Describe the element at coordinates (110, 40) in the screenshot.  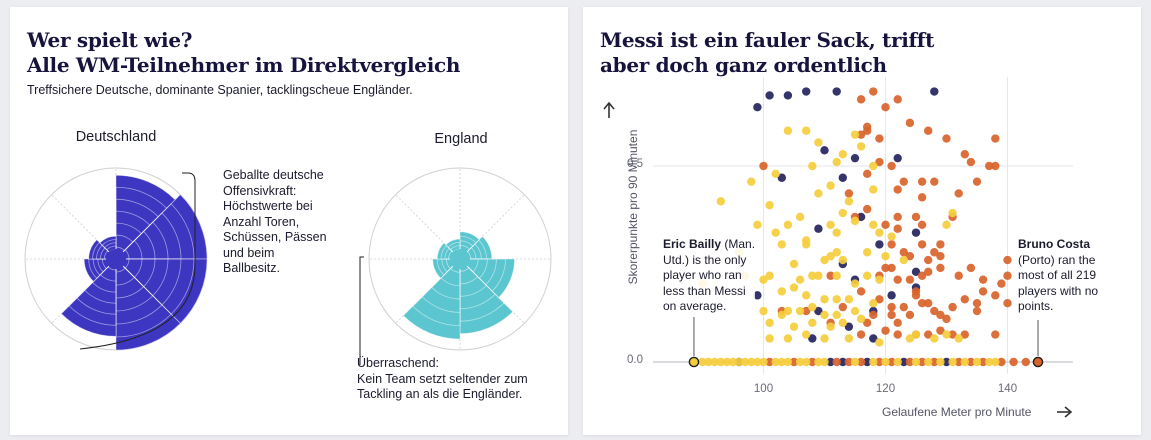
I see `left-title-line1: Wer spielt wie?` at that location.